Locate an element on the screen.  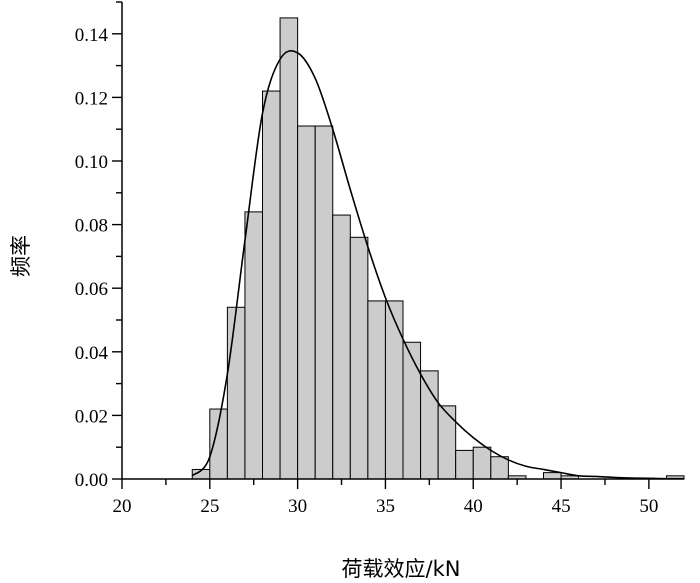
y-tick-label: 0.02 is located at coordinates (91, 416).